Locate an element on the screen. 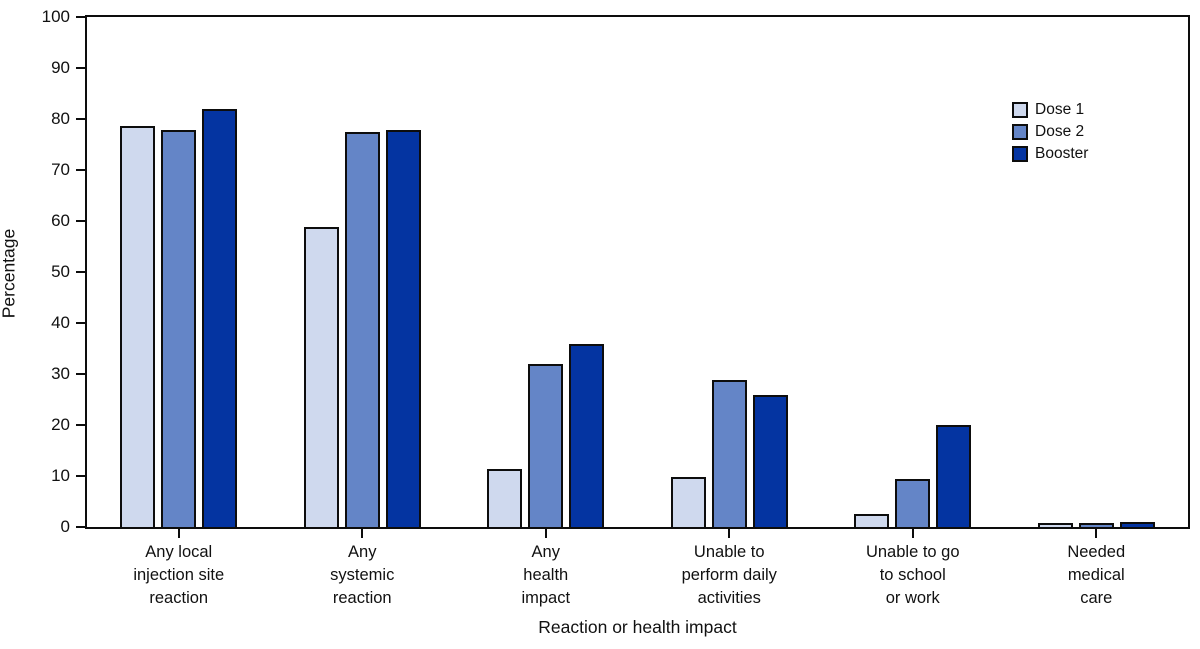  x-category-label: Any systemic reaction is located at coordinates (362, 575).